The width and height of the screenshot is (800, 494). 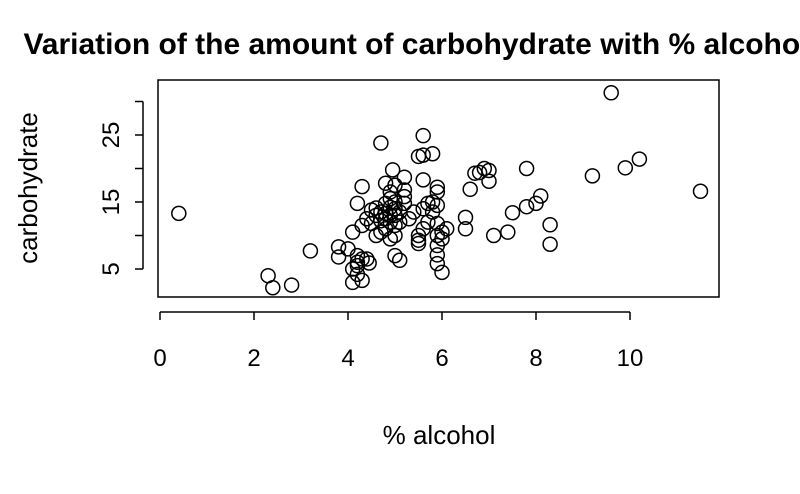 I want to click on x-tick-label: 4, so click(x=347, y=358).